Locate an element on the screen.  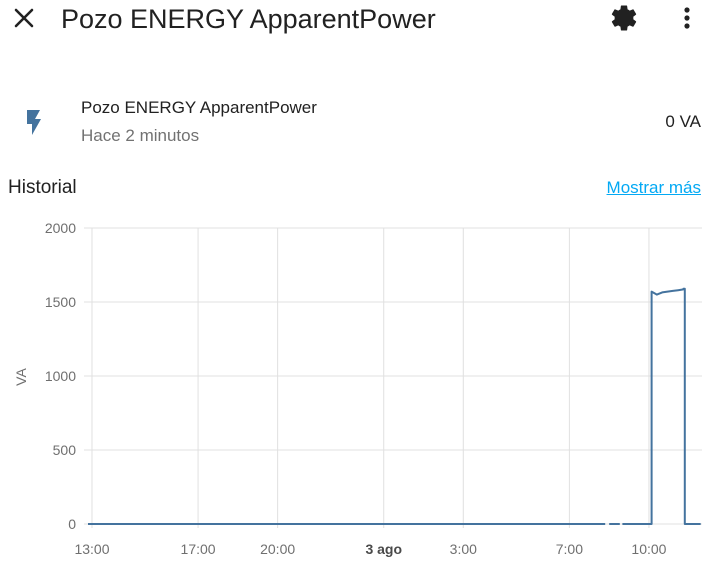
x-tick-label: 7:00 is located at coordinates (569, 549).